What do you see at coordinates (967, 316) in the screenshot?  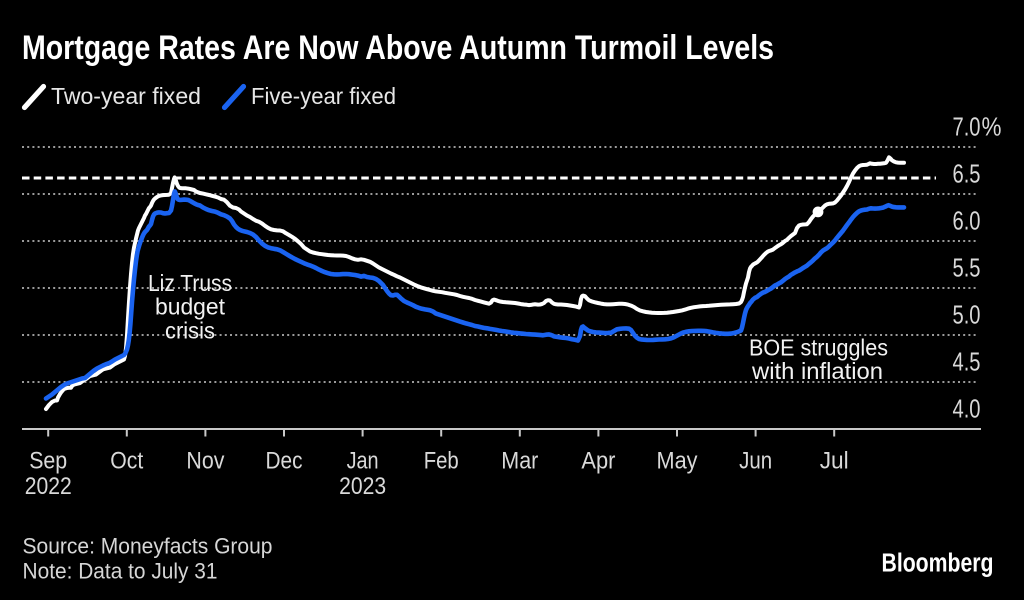 I see `svg-text: 5.0` at bounding box center [967, 316].